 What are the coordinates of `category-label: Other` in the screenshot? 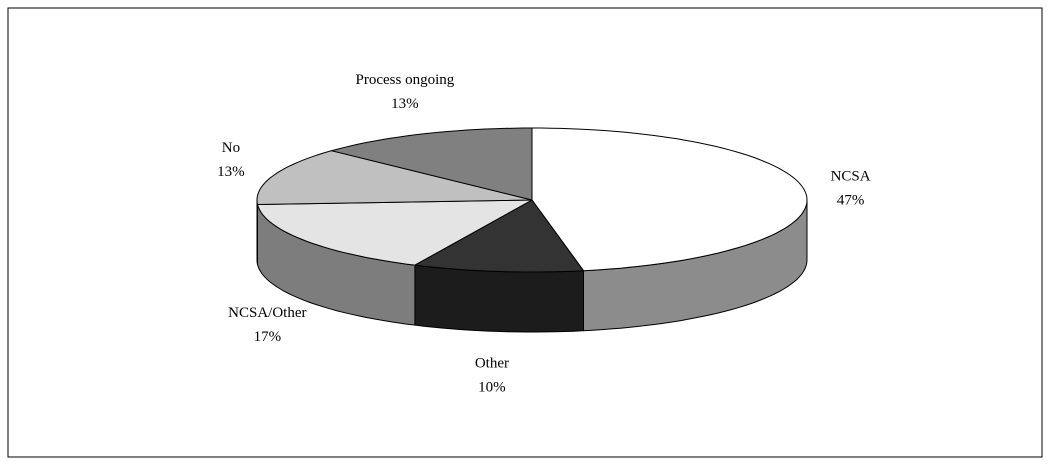 It's located at (492, 364).